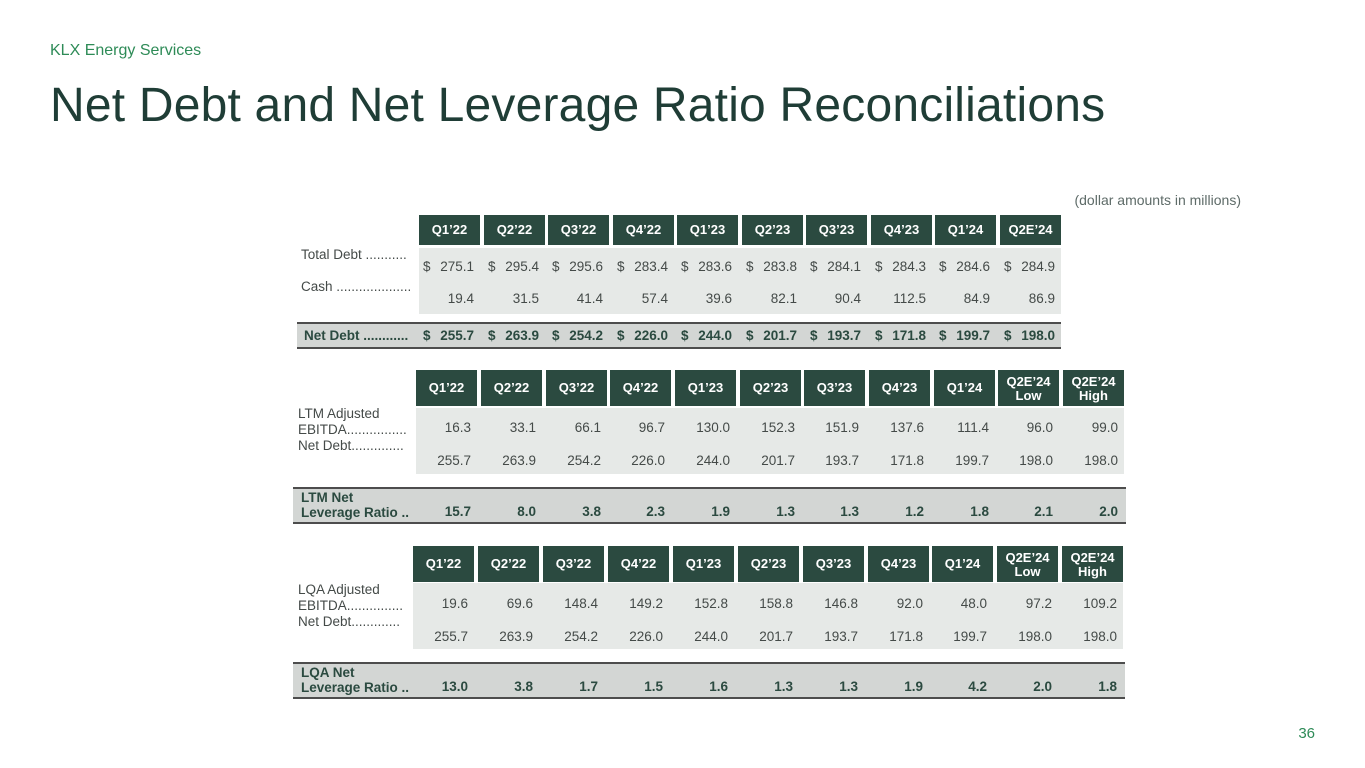  I want to click on lqa_table-cell: 255.7, so click(443, 637).